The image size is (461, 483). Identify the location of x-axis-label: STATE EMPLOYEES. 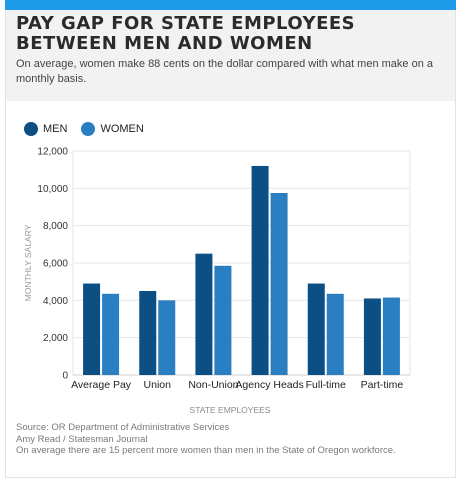
(230, 410).